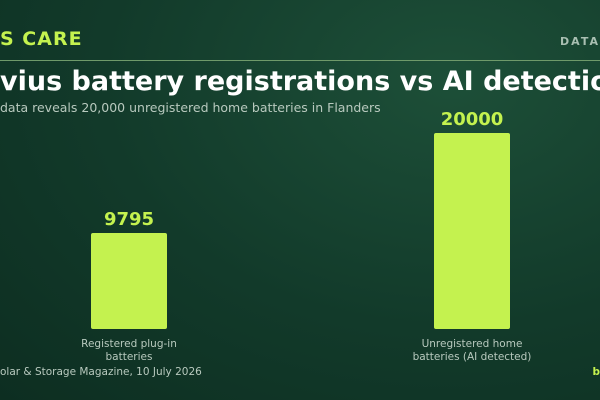 This screenshot has height=400, width=600. I want to click on credit-note: b, so click(596, 372).